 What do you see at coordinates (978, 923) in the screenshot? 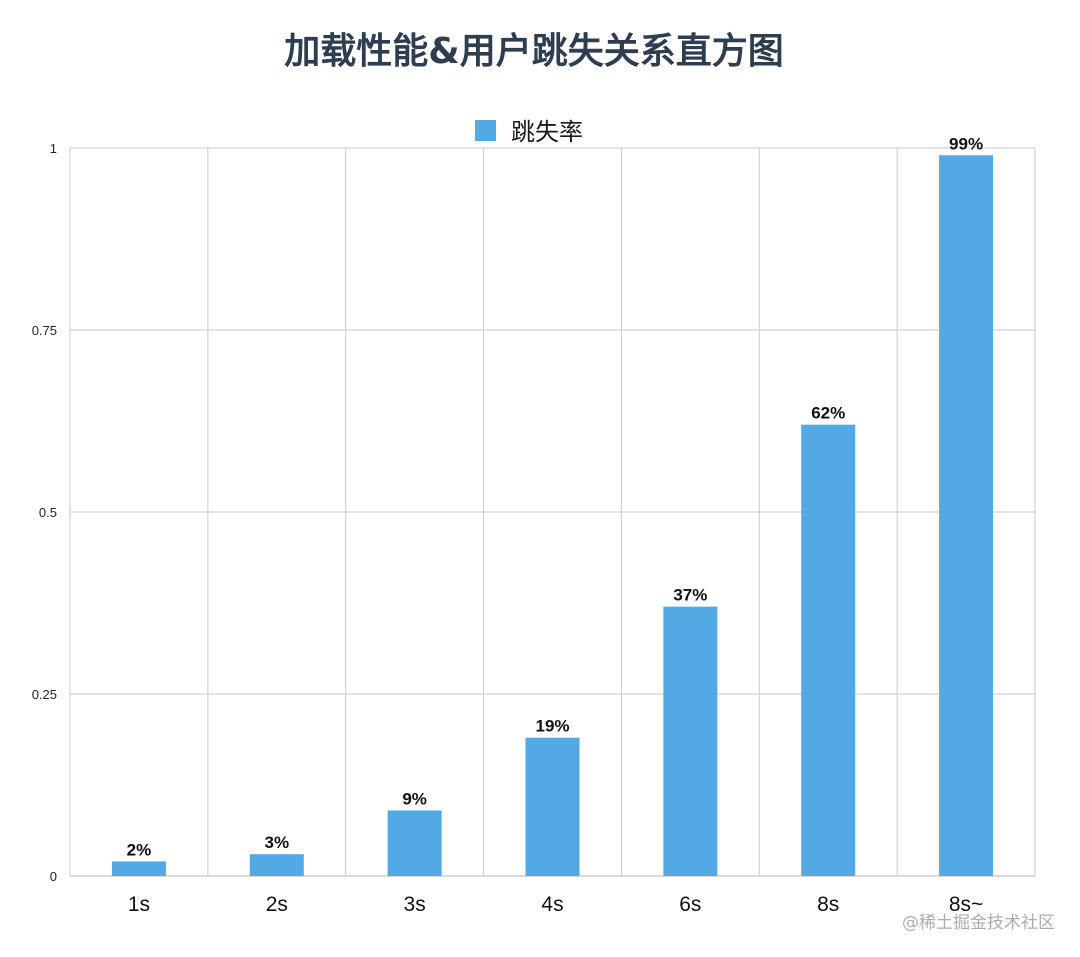
I see `watermark: @稀土掘金技术社区` at bounding box center [978, 923].